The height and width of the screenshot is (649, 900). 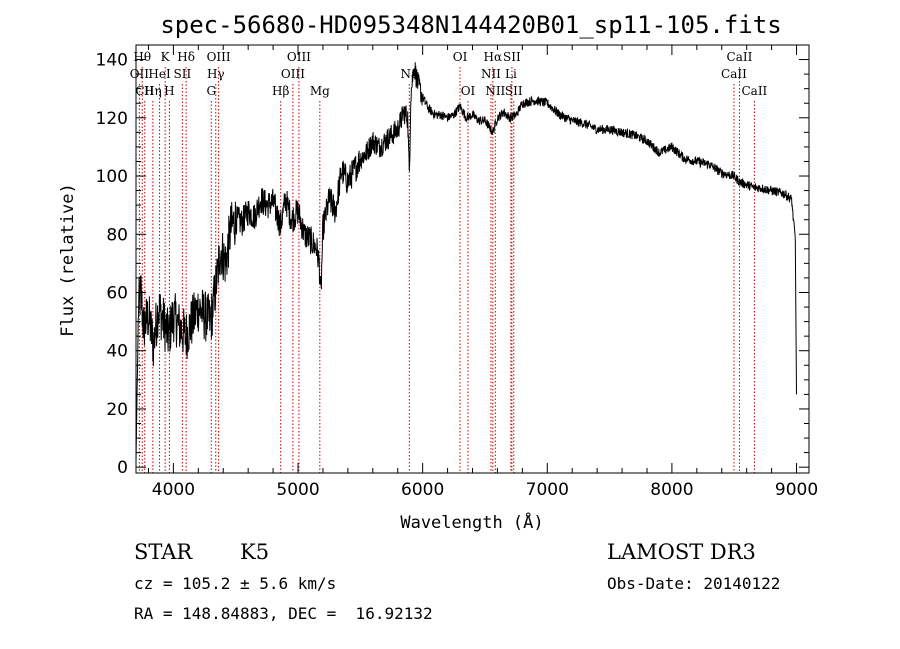 I want to click on line-marker-label: CII, so click(x=144, y=91).